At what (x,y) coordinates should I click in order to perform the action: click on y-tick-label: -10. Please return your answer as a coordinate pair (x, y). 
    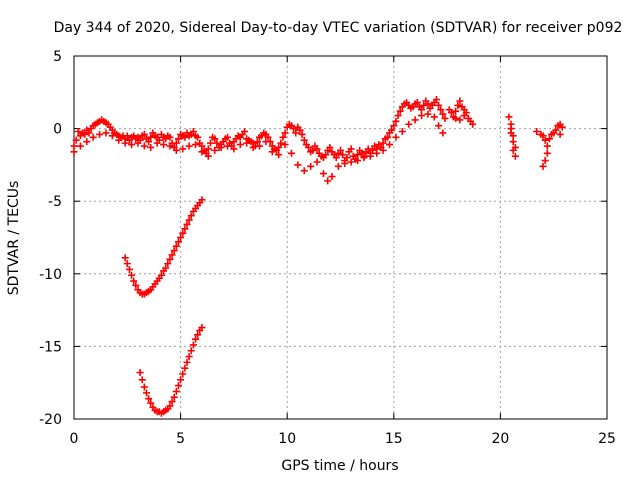
    Looking at the image, I should click on (50, 275).